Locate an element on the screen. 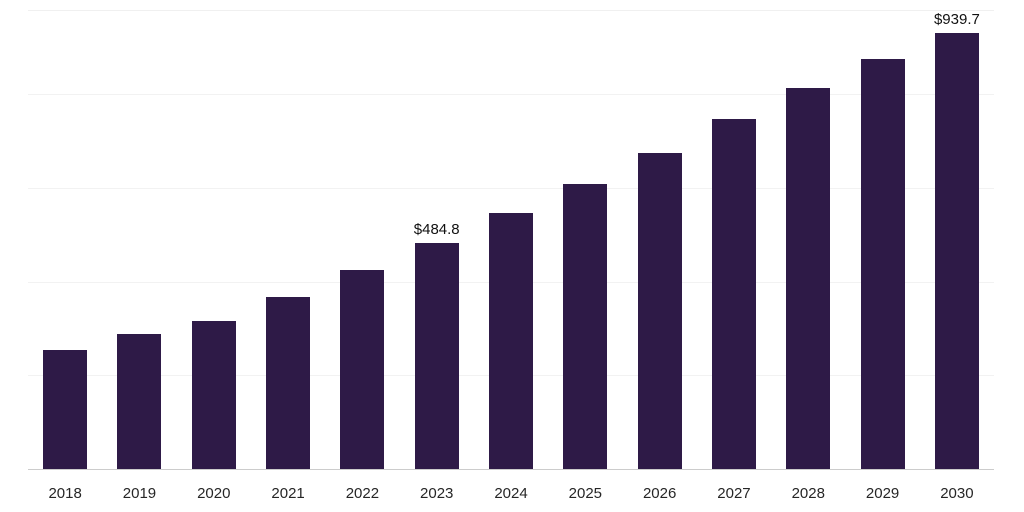 The image size is (1024, 512). bar-slot: $939.7 is located at coordinates (957, 240).